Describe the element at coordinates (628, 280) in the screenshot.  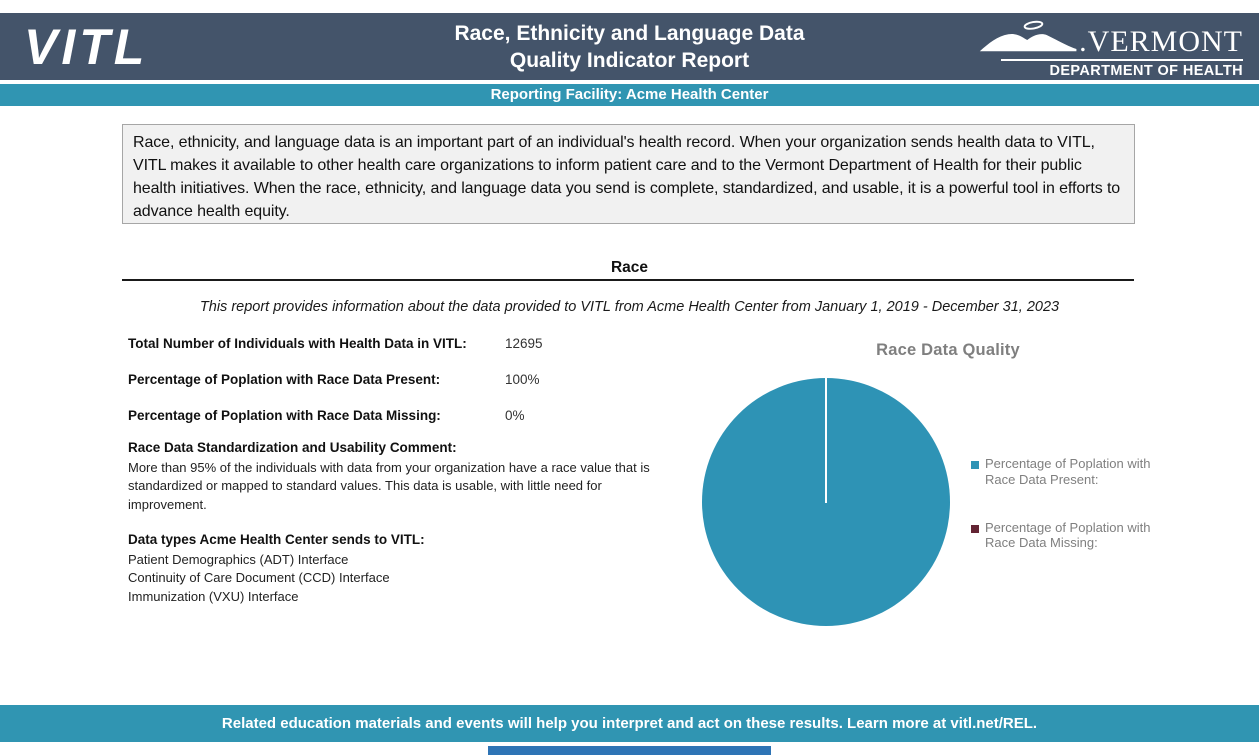
I see `section-divider` at that location.